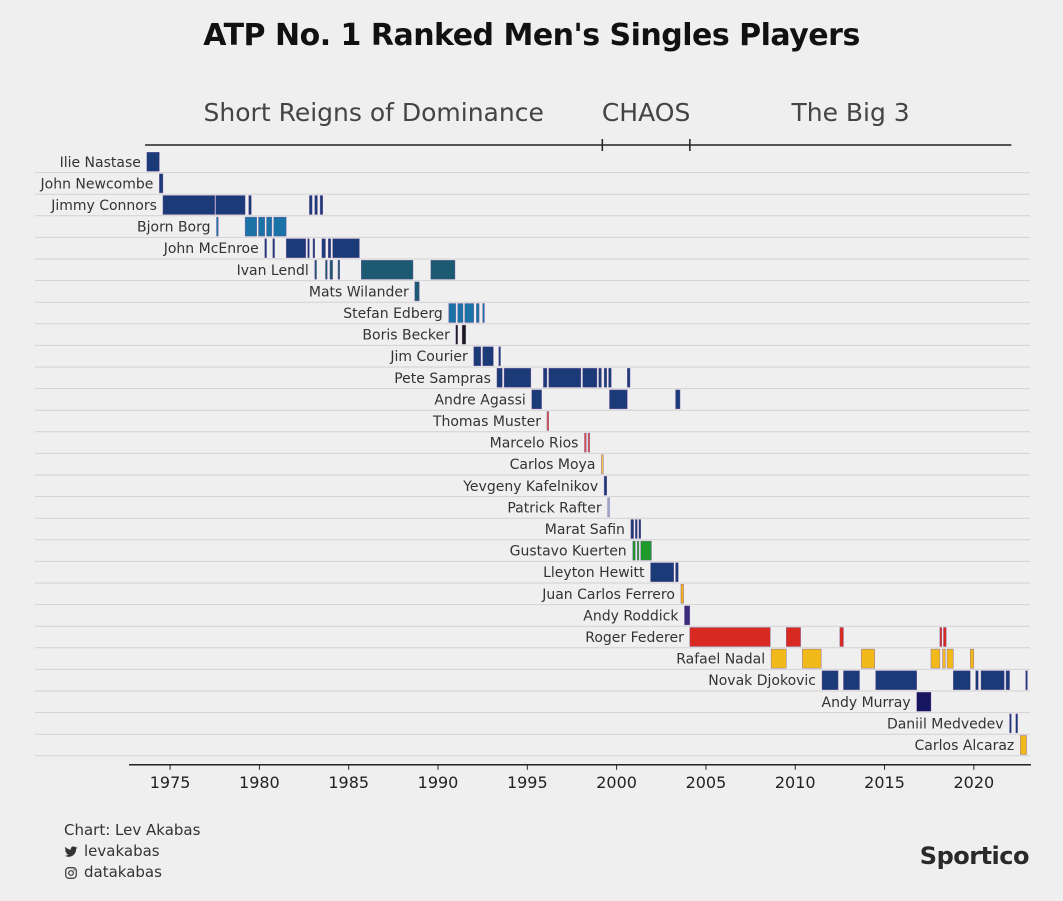  I want to click on player-row: Ivan Lendl, so click(346, 270).